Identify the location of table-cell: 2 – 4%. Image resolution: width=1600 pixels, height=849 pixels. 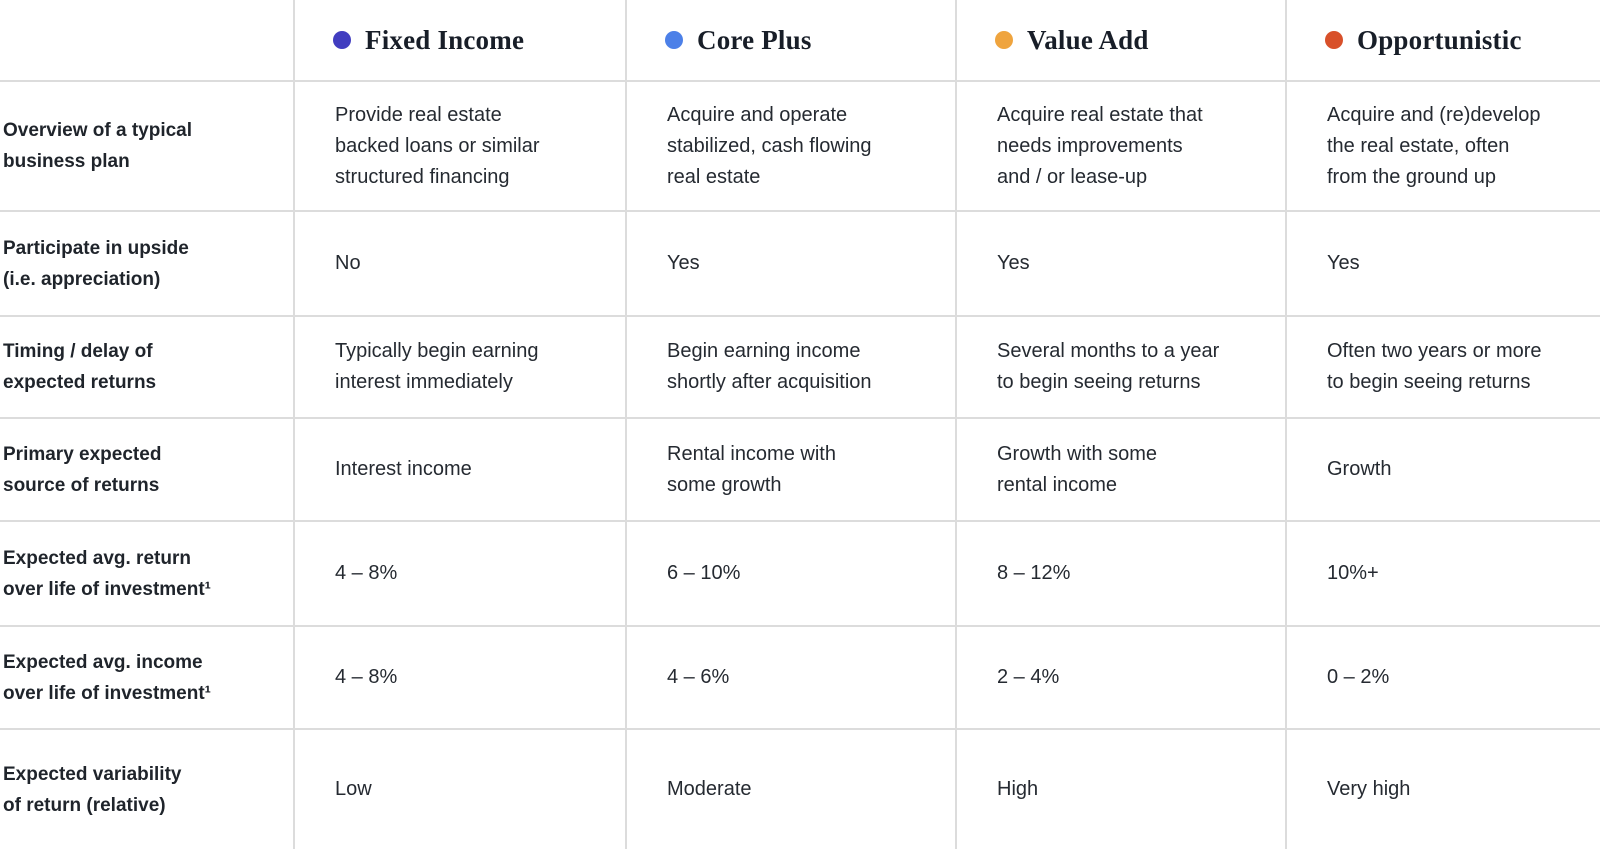
(1120, 677).